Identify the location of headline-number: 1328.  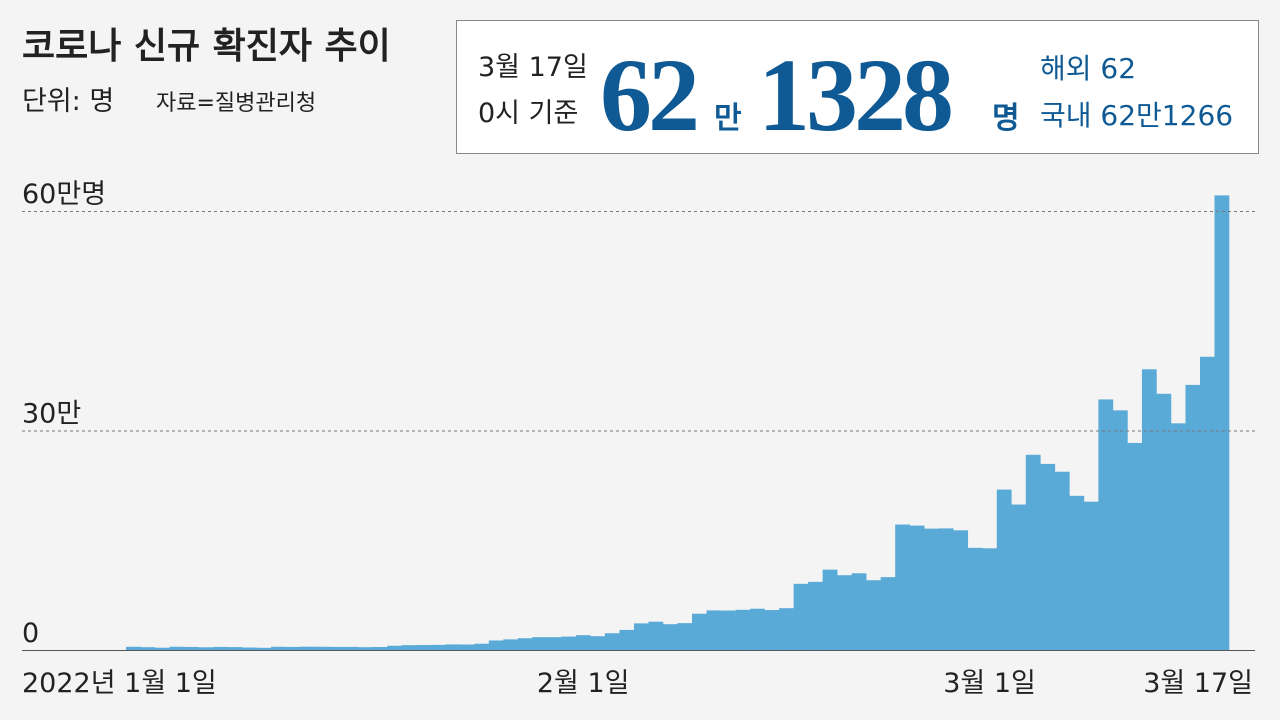
(854, 95).